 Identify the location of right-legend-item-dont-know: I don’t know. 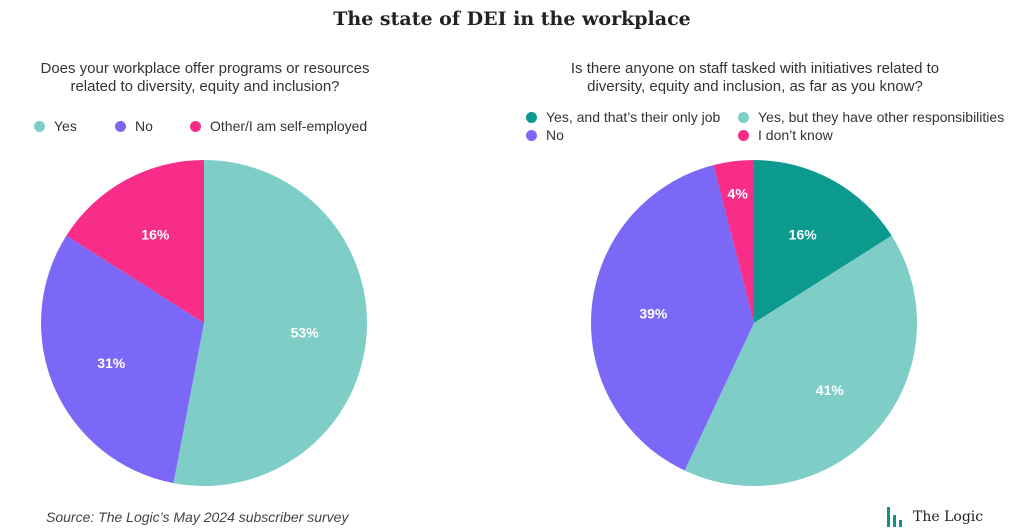
(785, 135).